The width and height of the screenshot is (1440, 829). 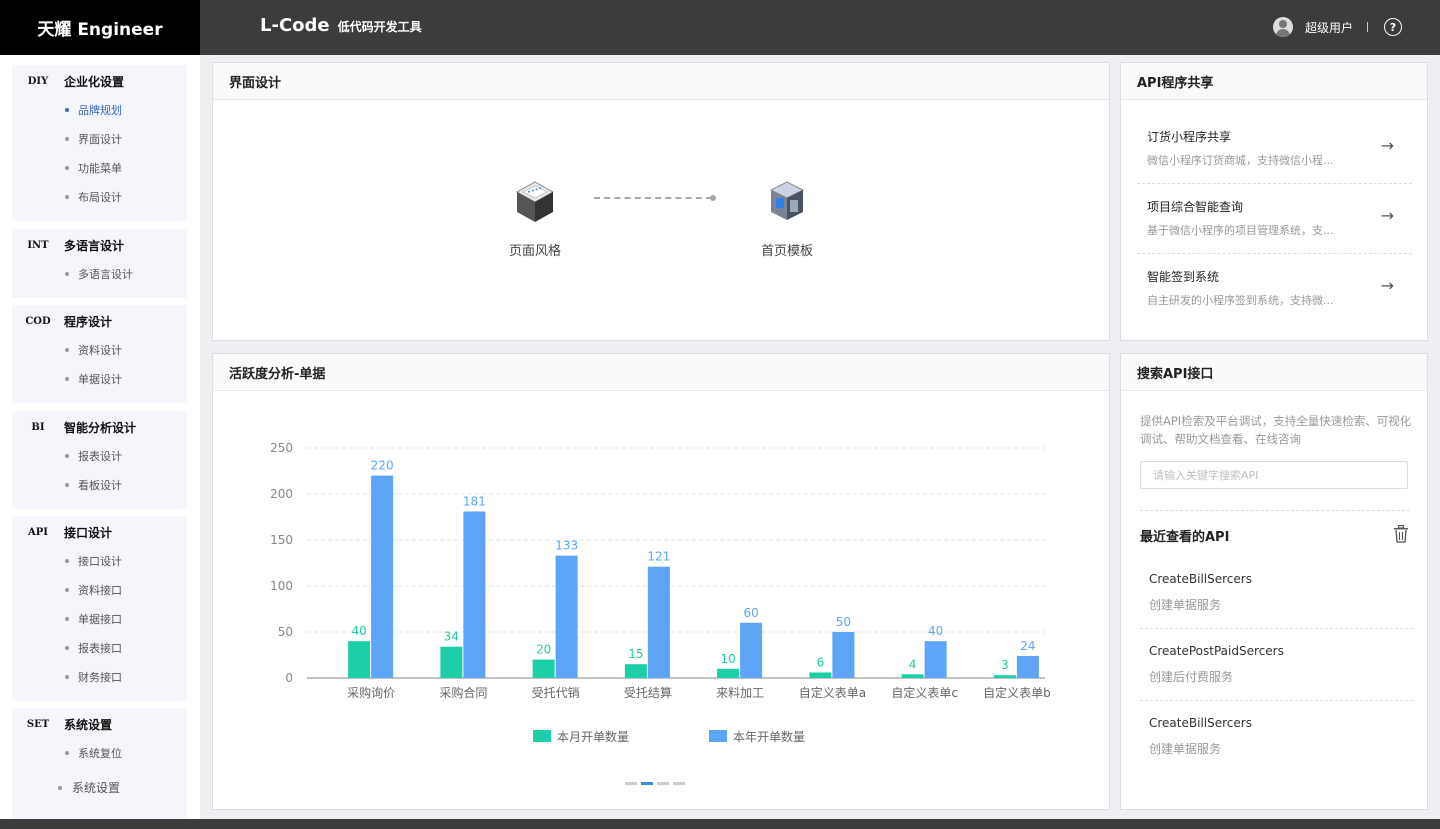 I want to click on y-tick-label: 200, so click(x=281, y=494).